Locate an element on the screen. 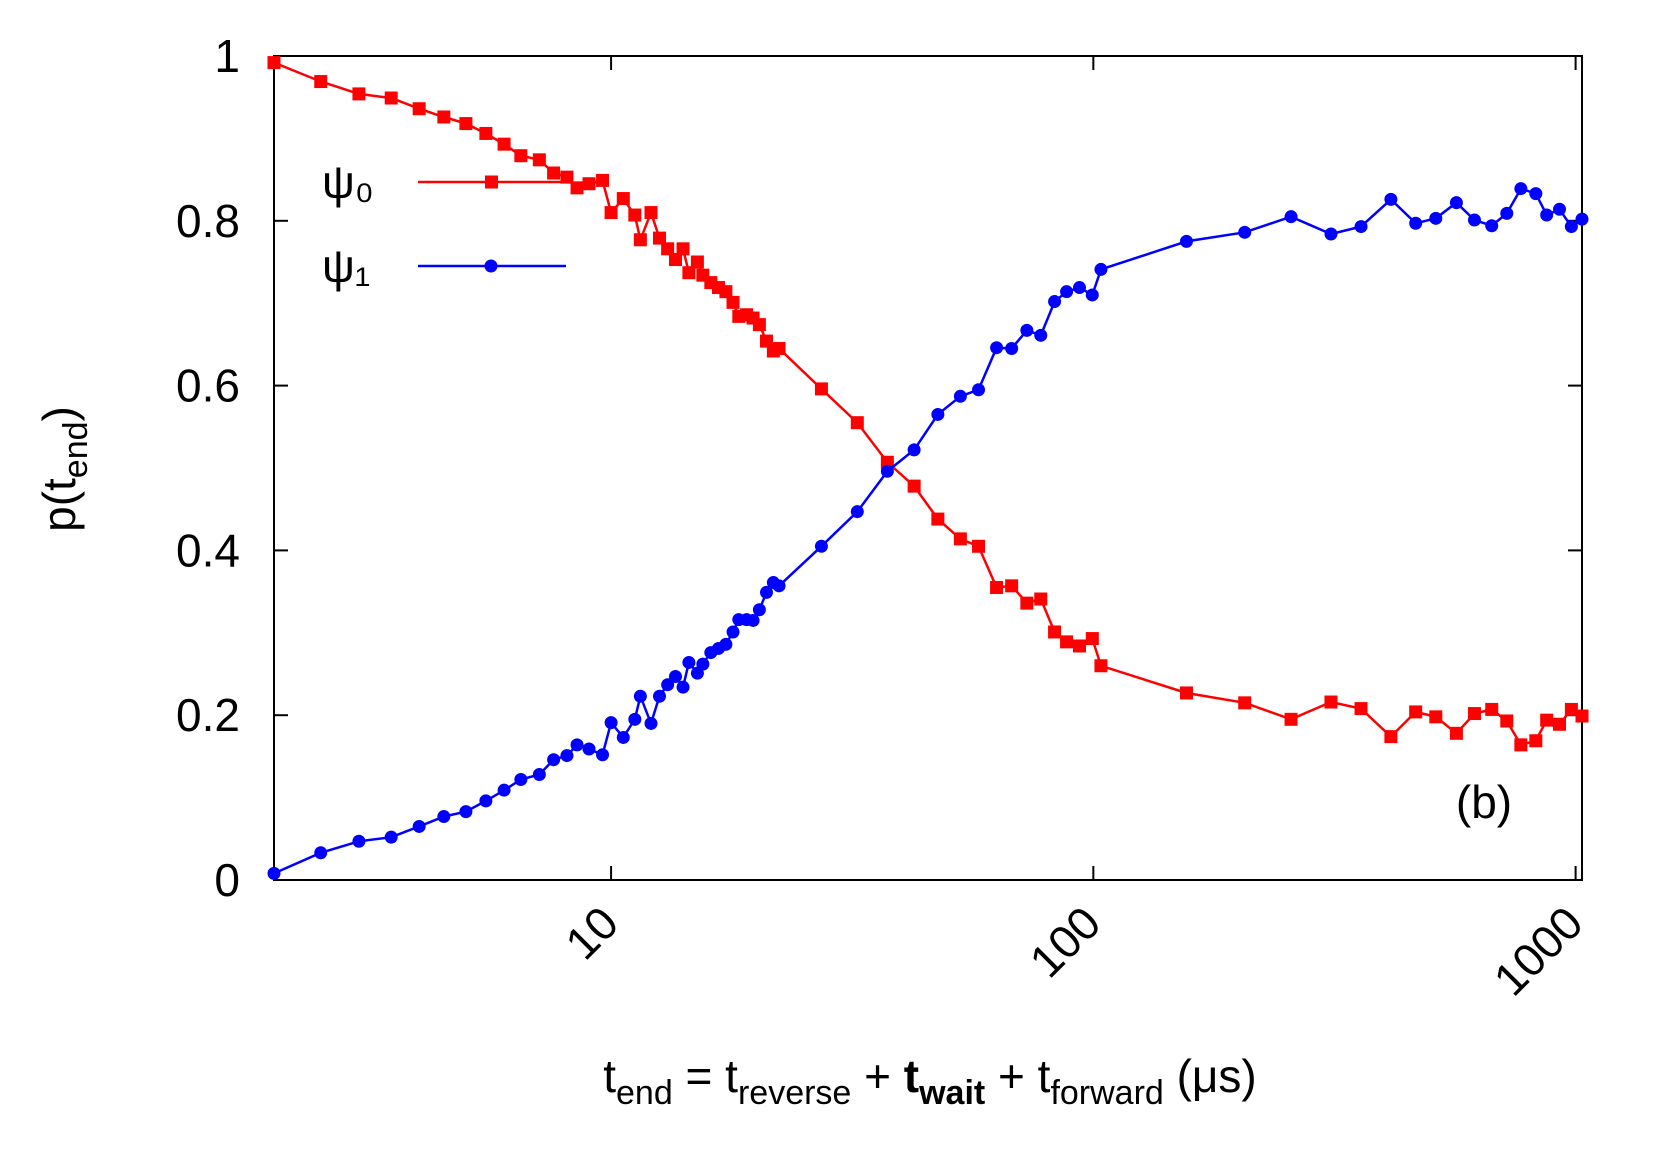 The height and width of the screenshot is (1163, 1661). y-tick-label: 1 is located at coordinates (227, 56).